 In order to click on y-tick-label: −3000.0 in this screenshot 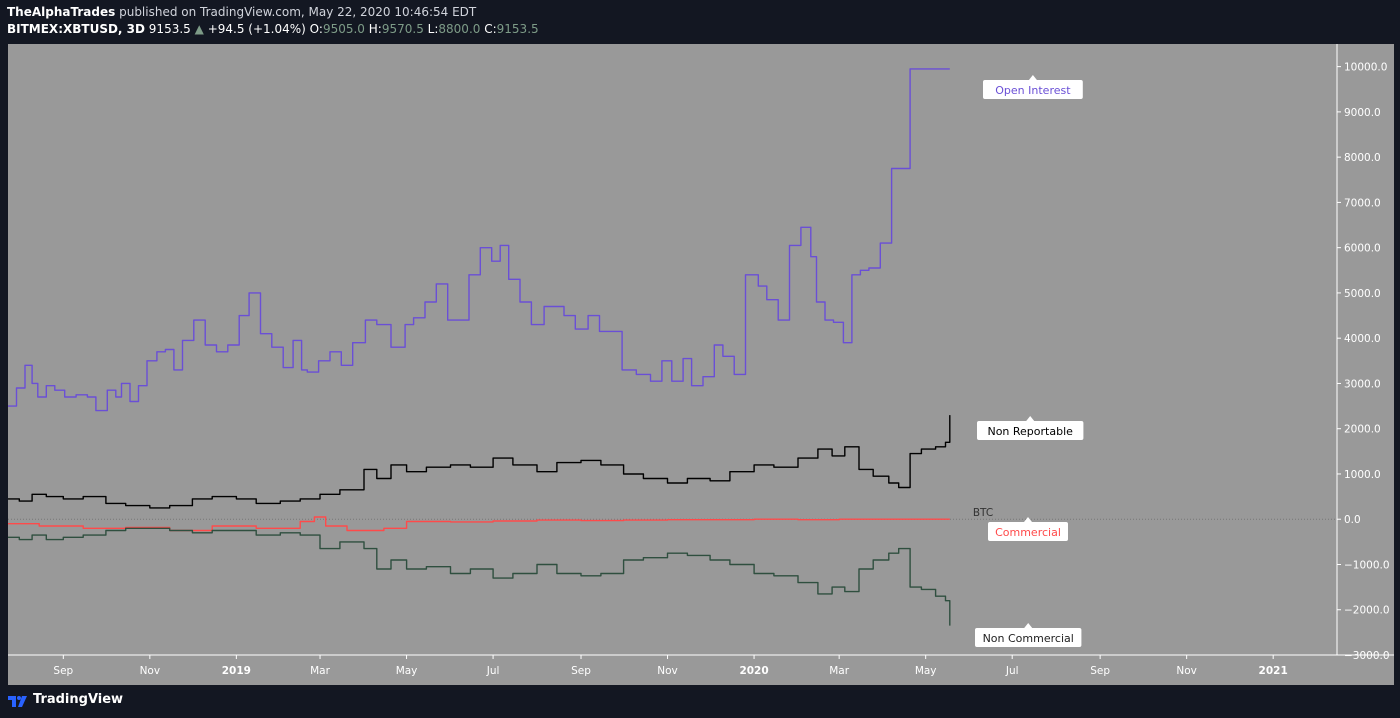, I will do `click(1367, 656)`.